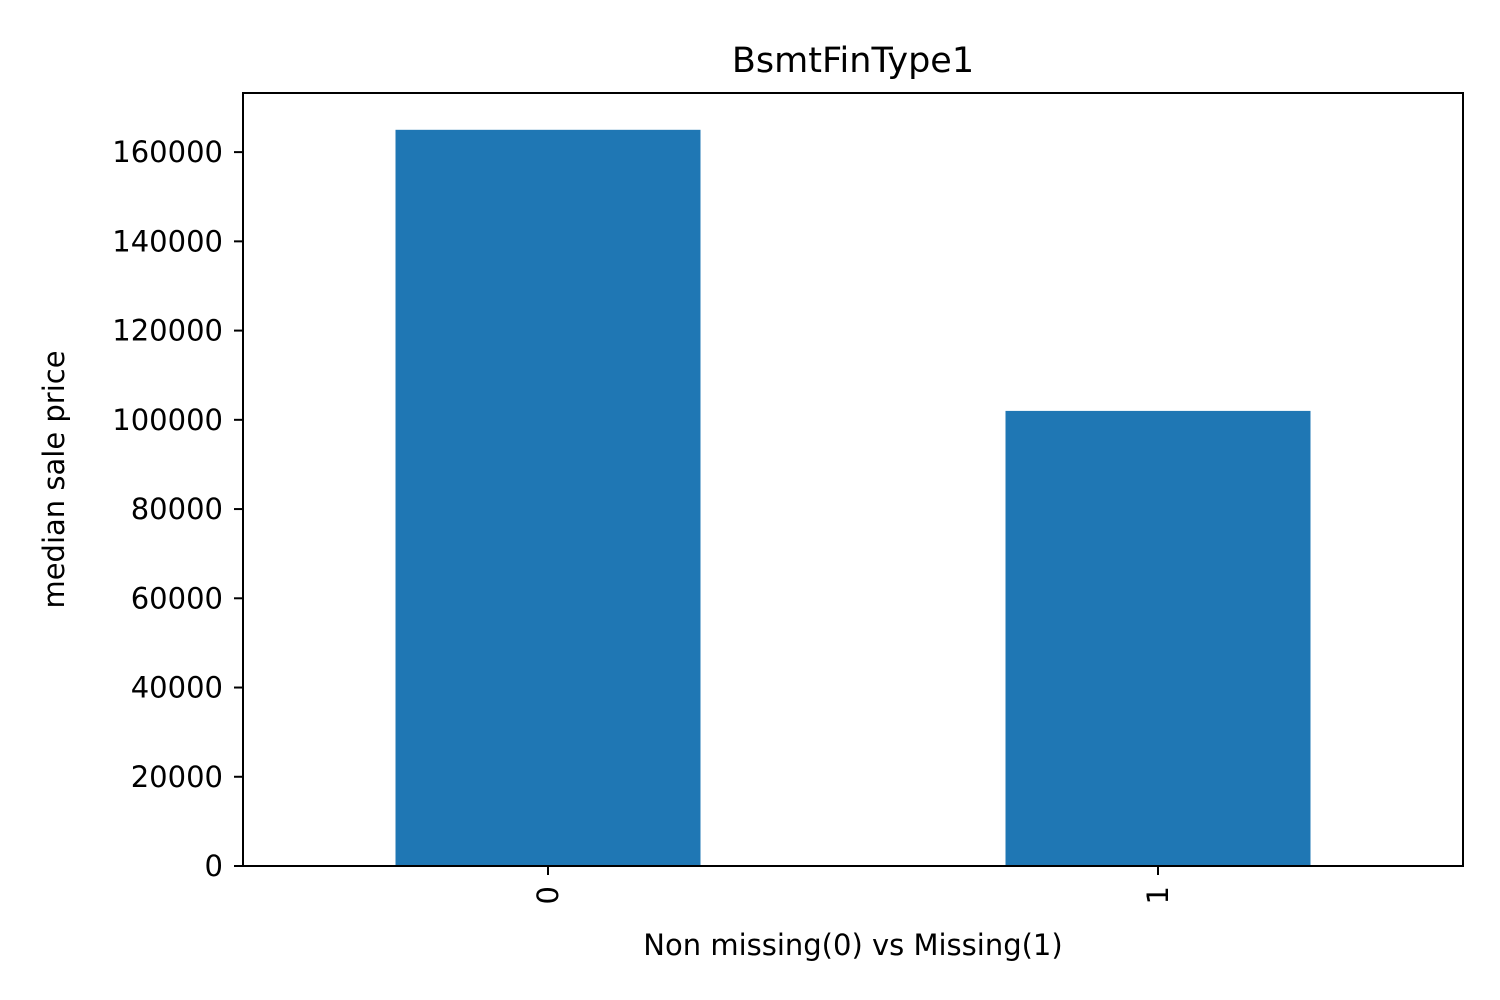 The image size is (1500, 1000). I want to click on y-tick-label: 140000, so click(167, 241).